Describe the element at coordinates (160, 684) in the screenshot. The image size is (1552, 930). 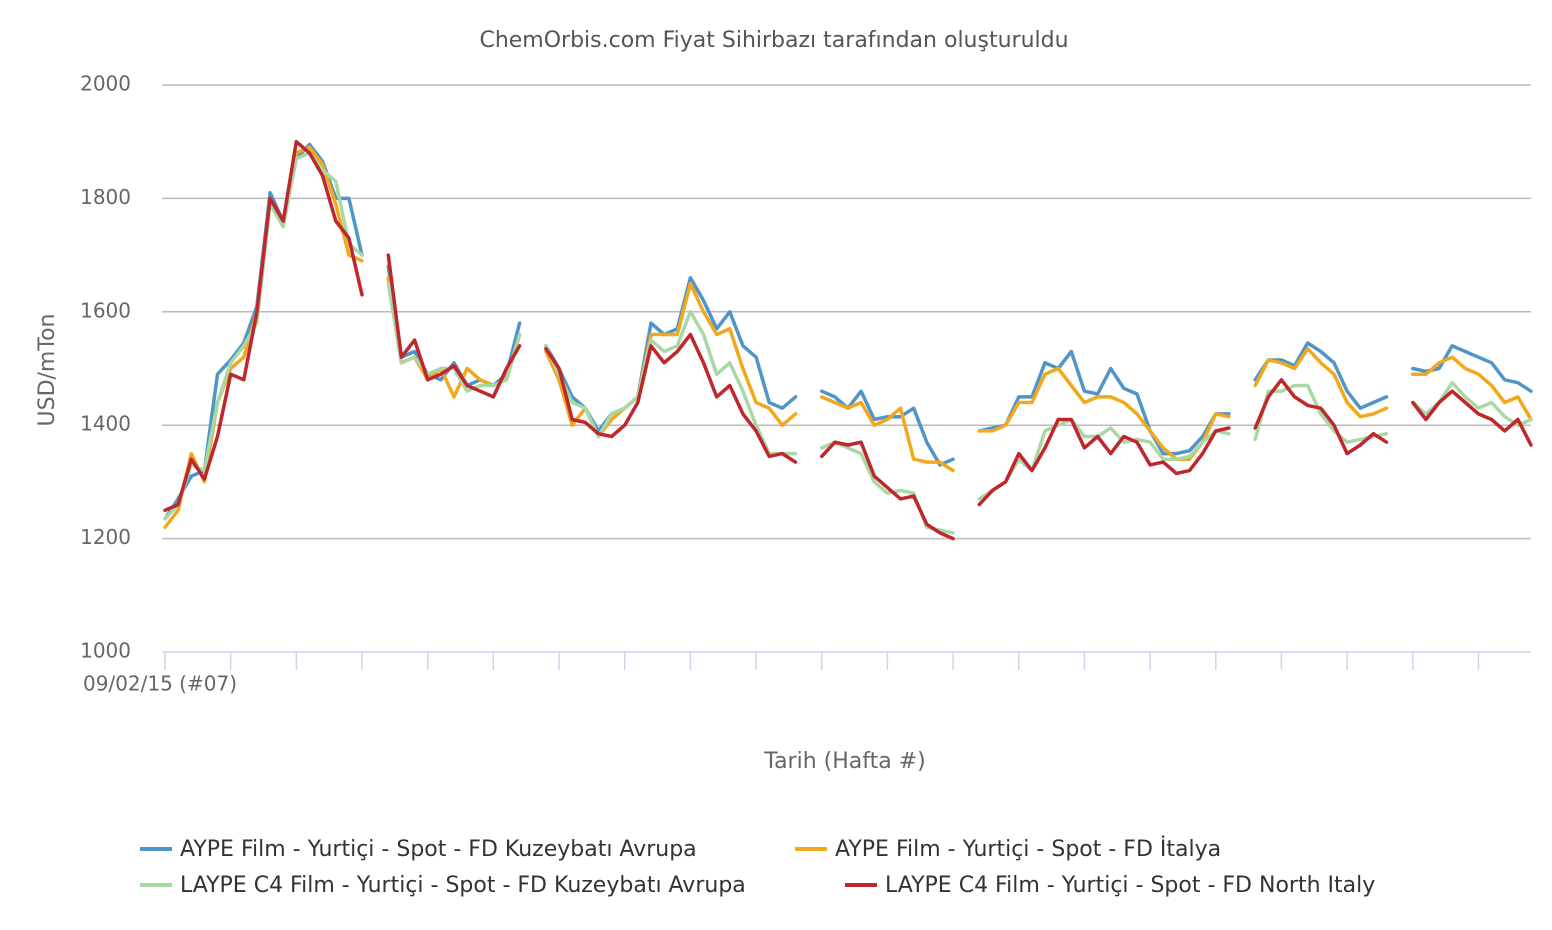
I see `x-tick-label: 09/02/15 (#07)` at that location.